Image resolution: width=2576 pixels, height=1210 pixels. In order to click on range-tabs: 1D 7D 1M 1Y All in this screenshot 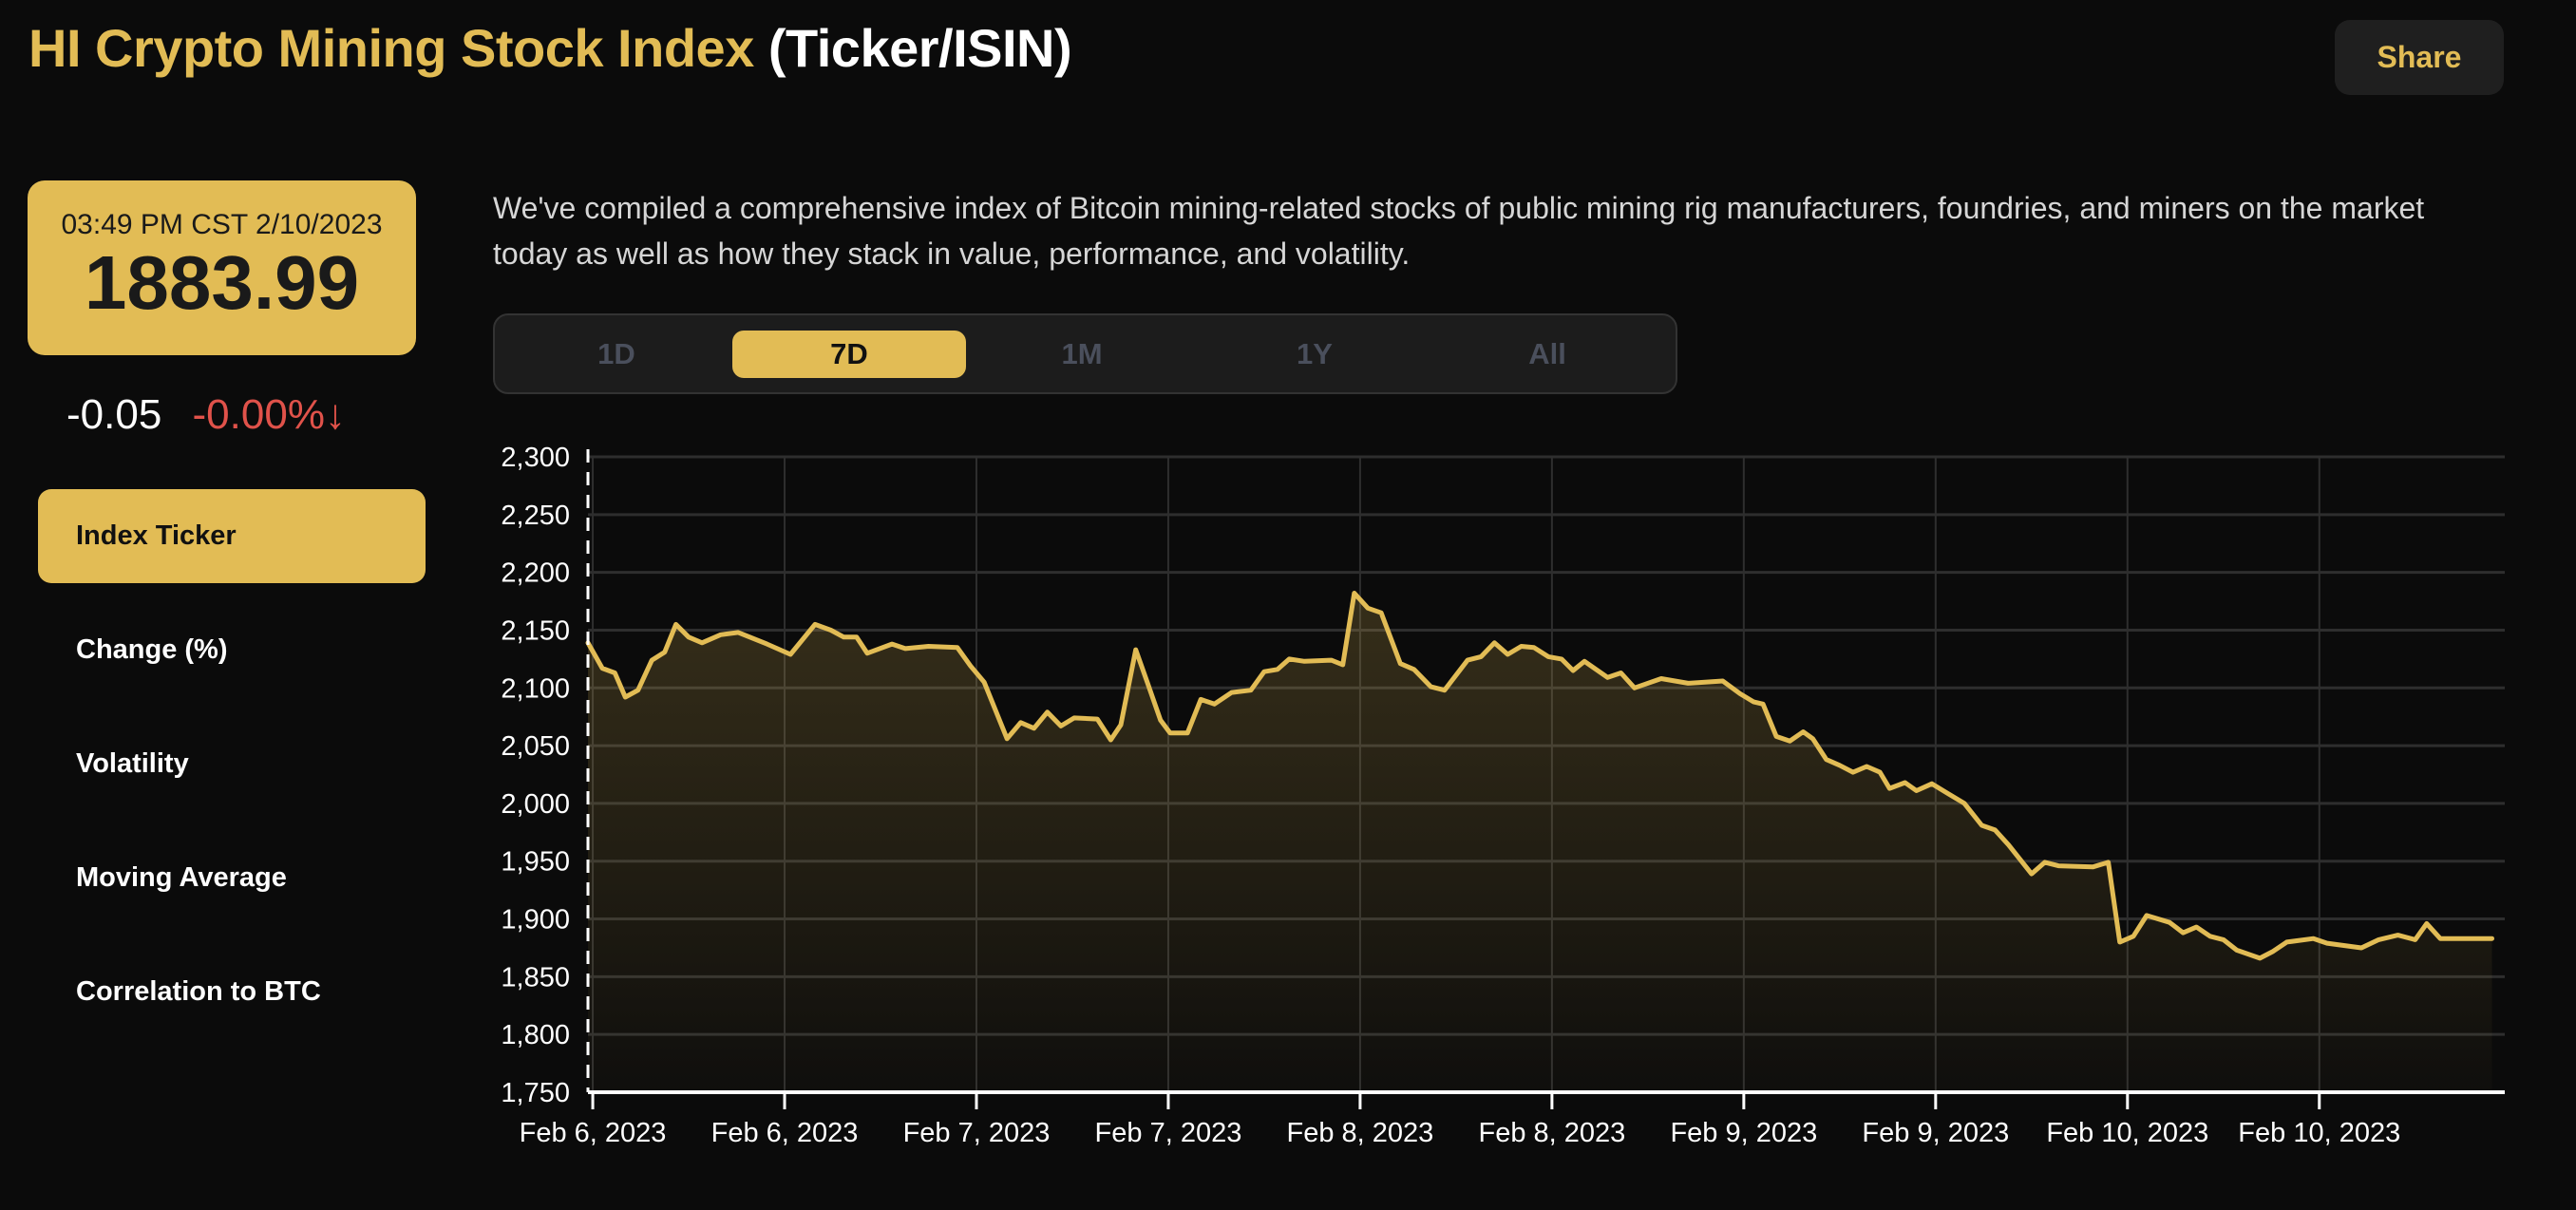, I will do `click(1085, 353)`.